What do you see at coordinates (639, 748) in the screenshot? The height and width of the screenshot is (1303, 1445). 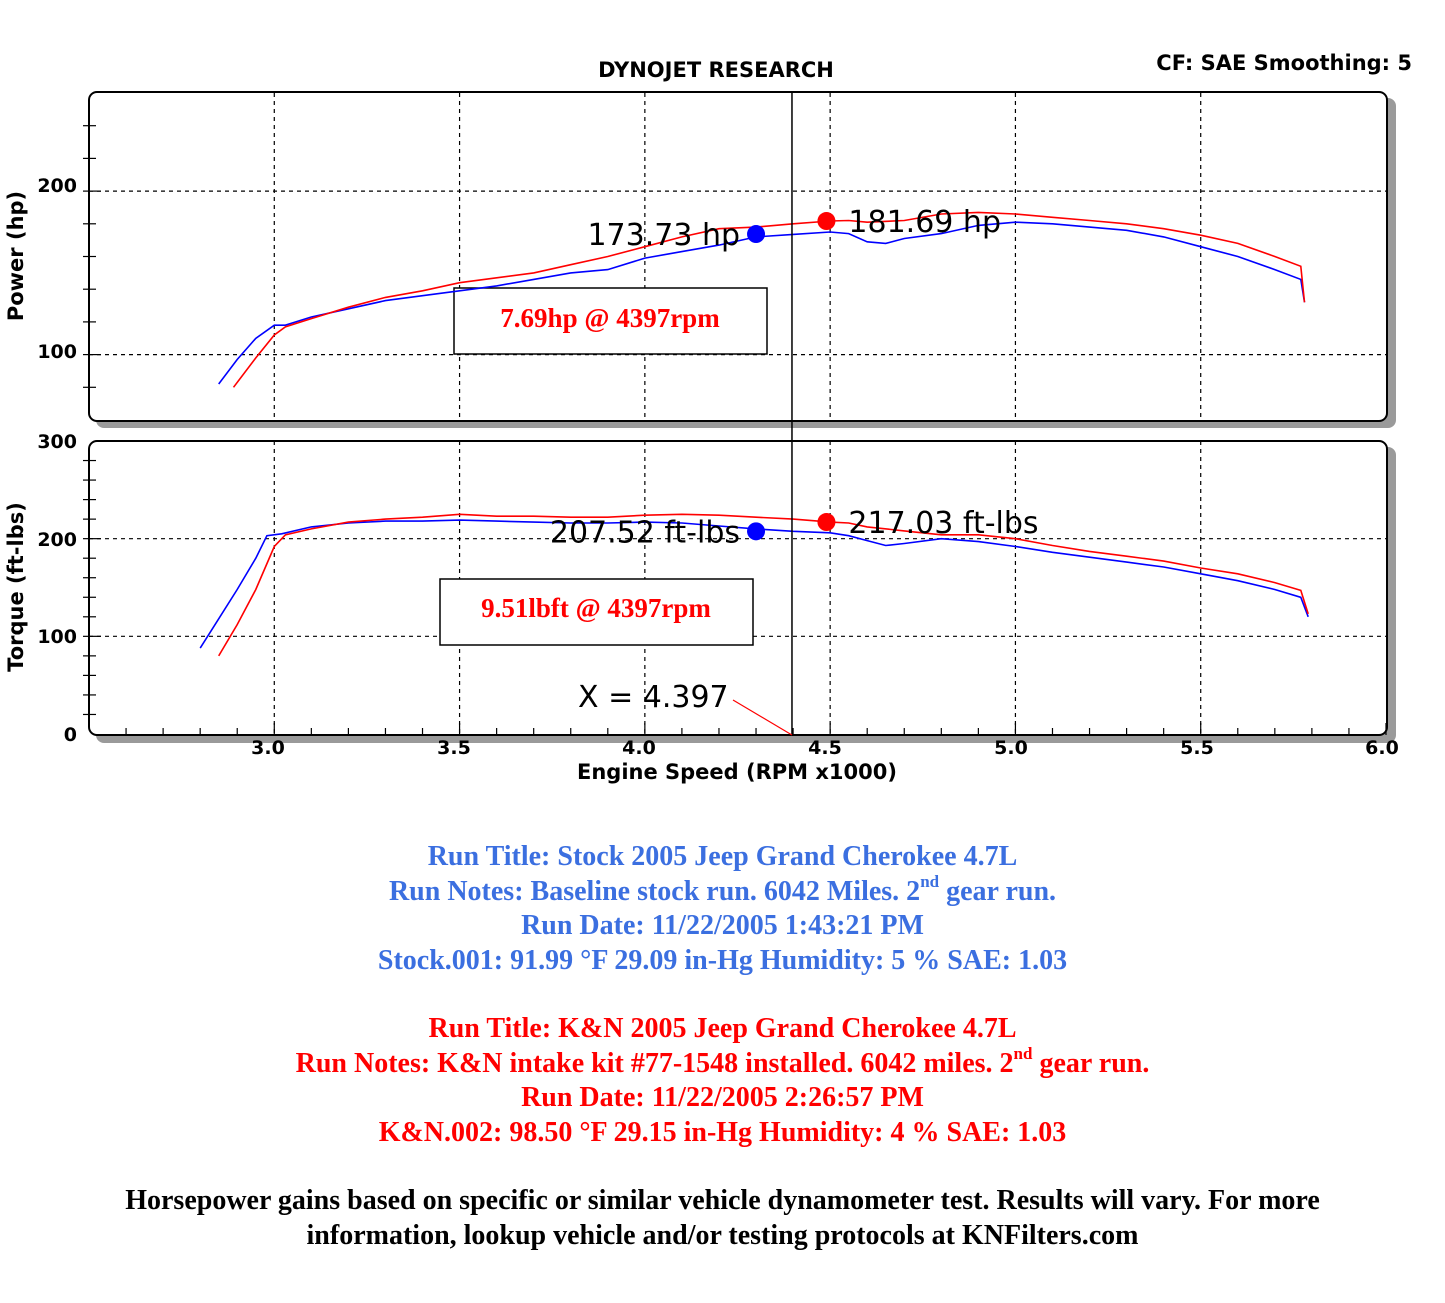 I see `xtick-label: 4.0` at bounding box center [639, 748].